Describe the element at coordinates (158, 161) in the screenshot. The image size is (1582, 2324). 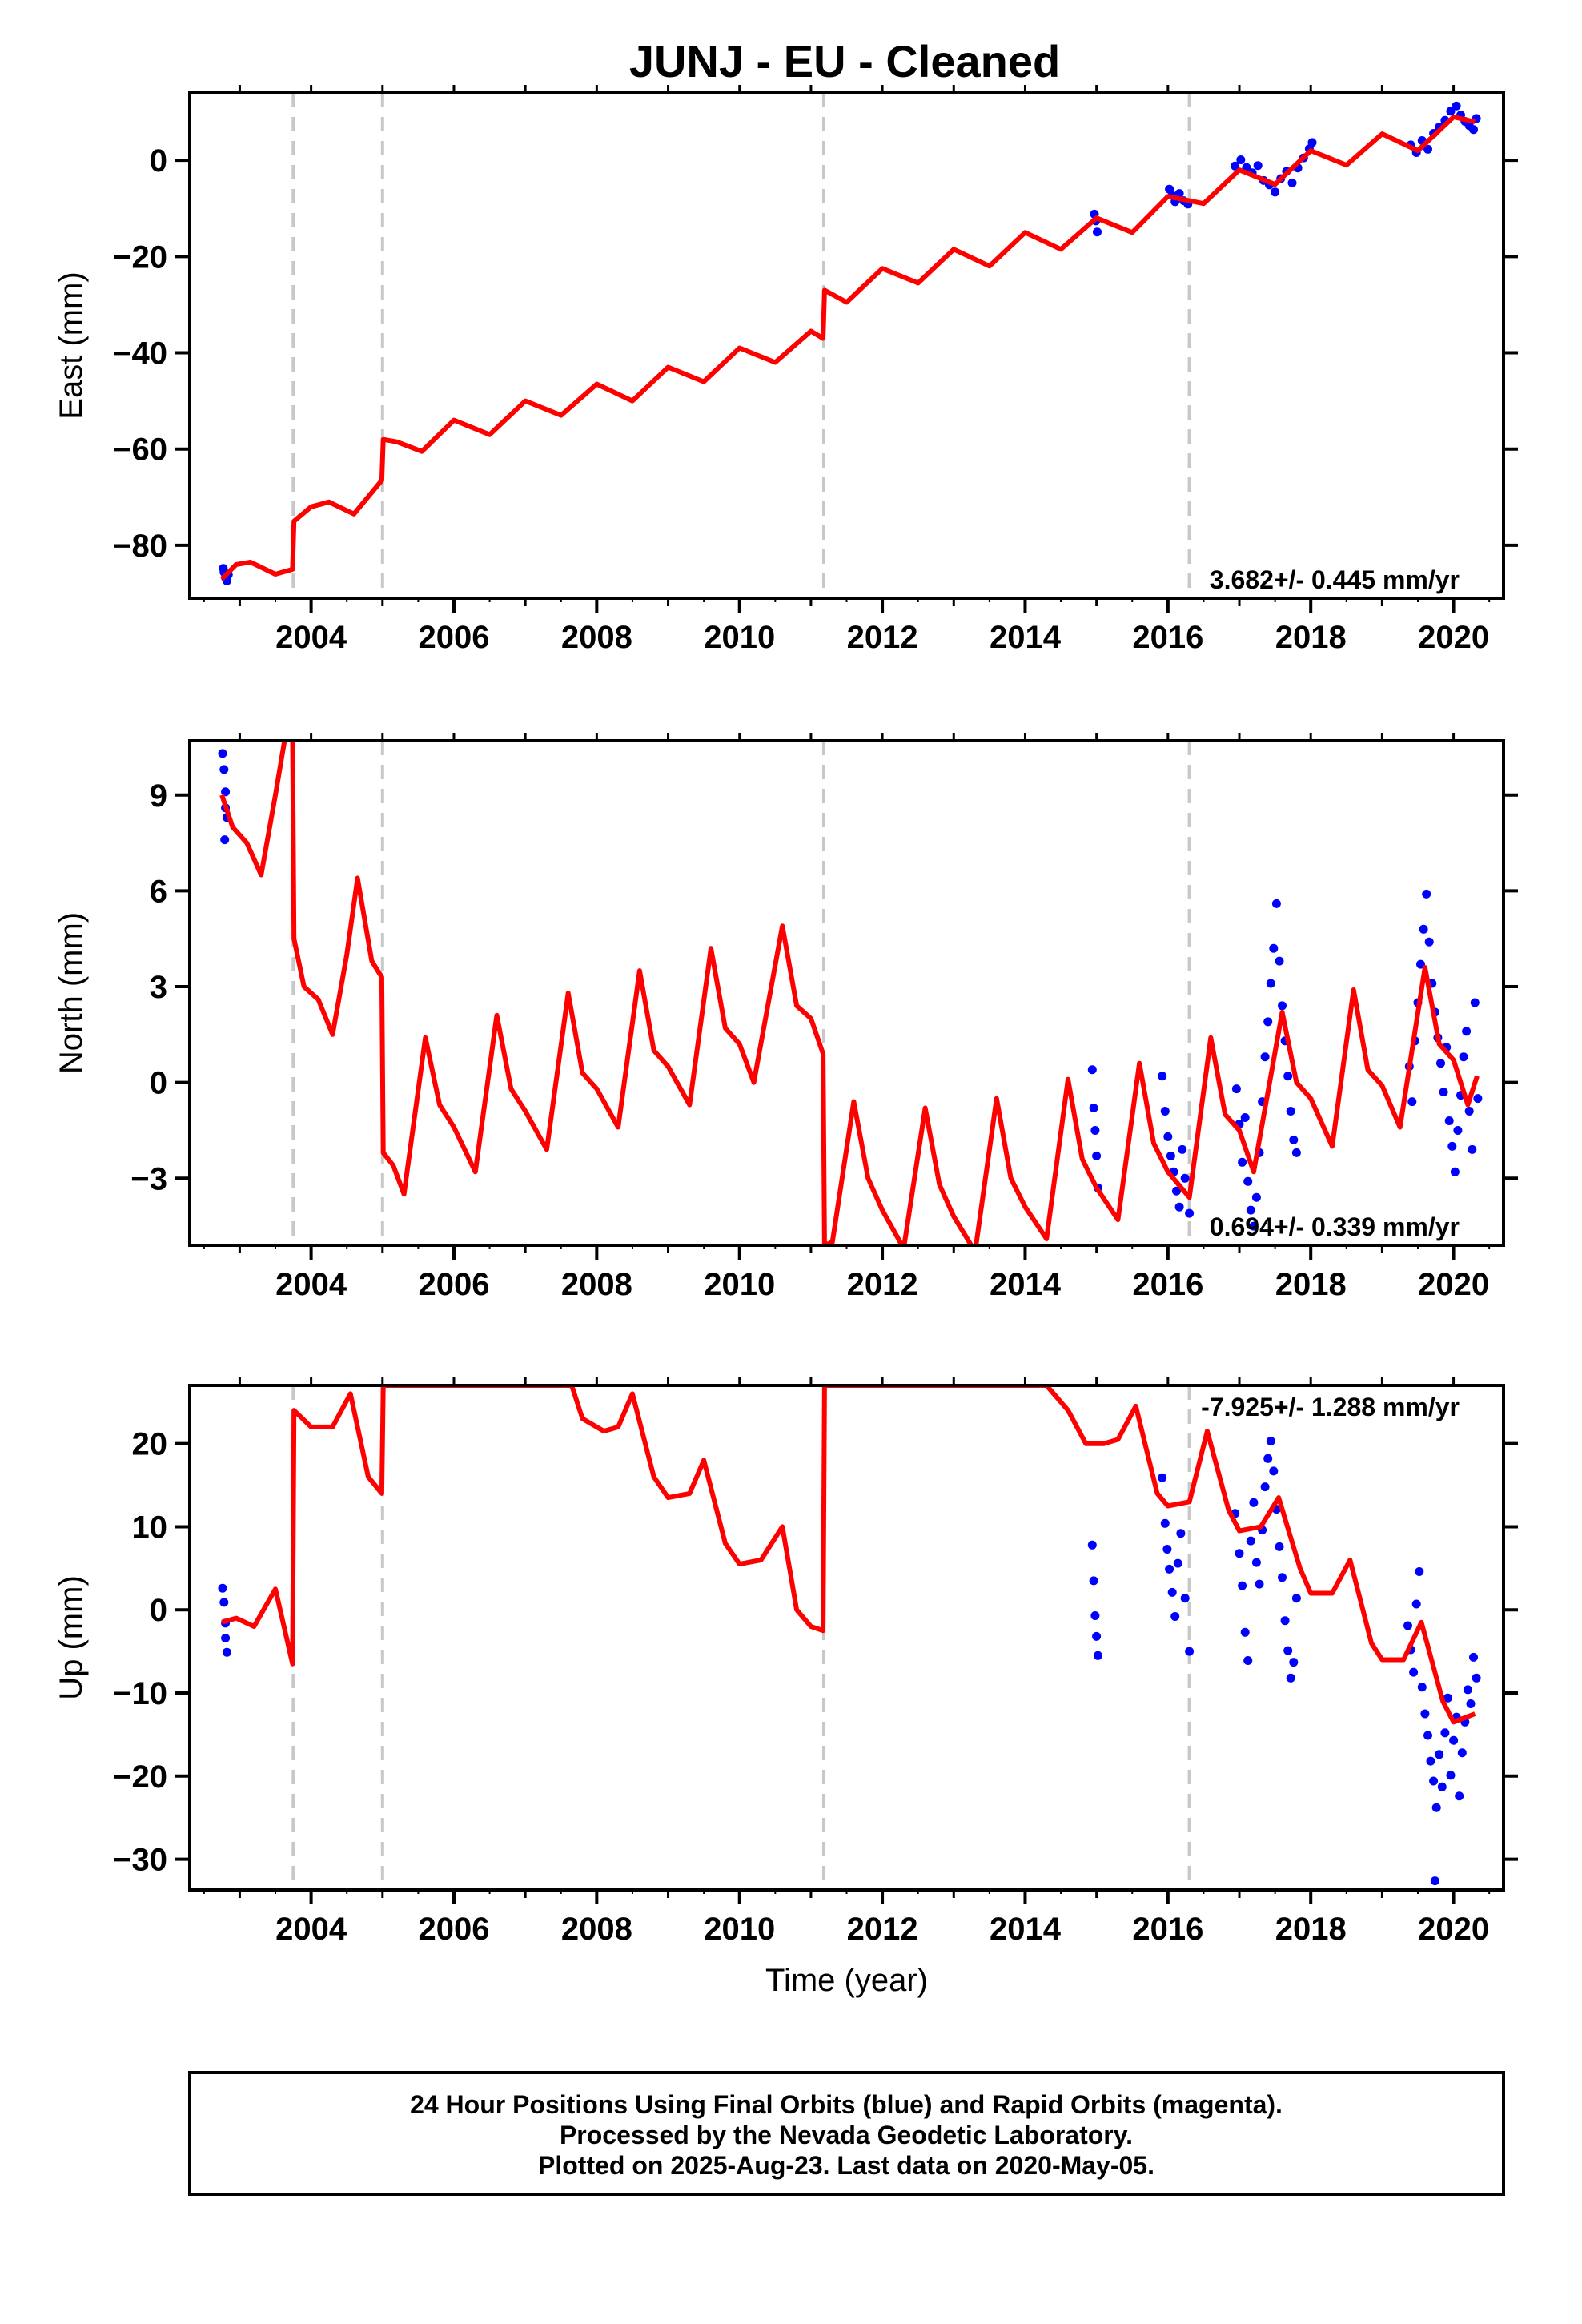
I see `east-y-tick-label: 0` at that location.